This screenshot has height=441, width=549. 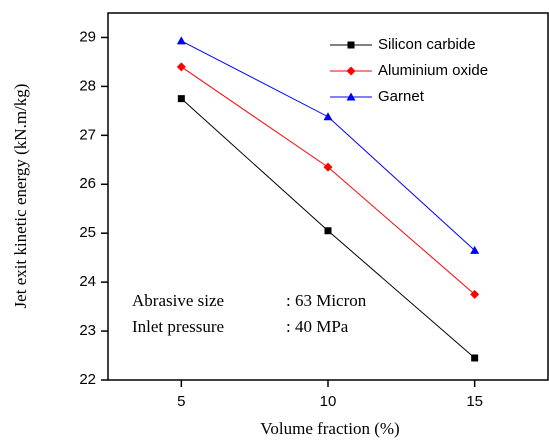 I want to click on y-tick-label: 27, so click(x=87, y=134).